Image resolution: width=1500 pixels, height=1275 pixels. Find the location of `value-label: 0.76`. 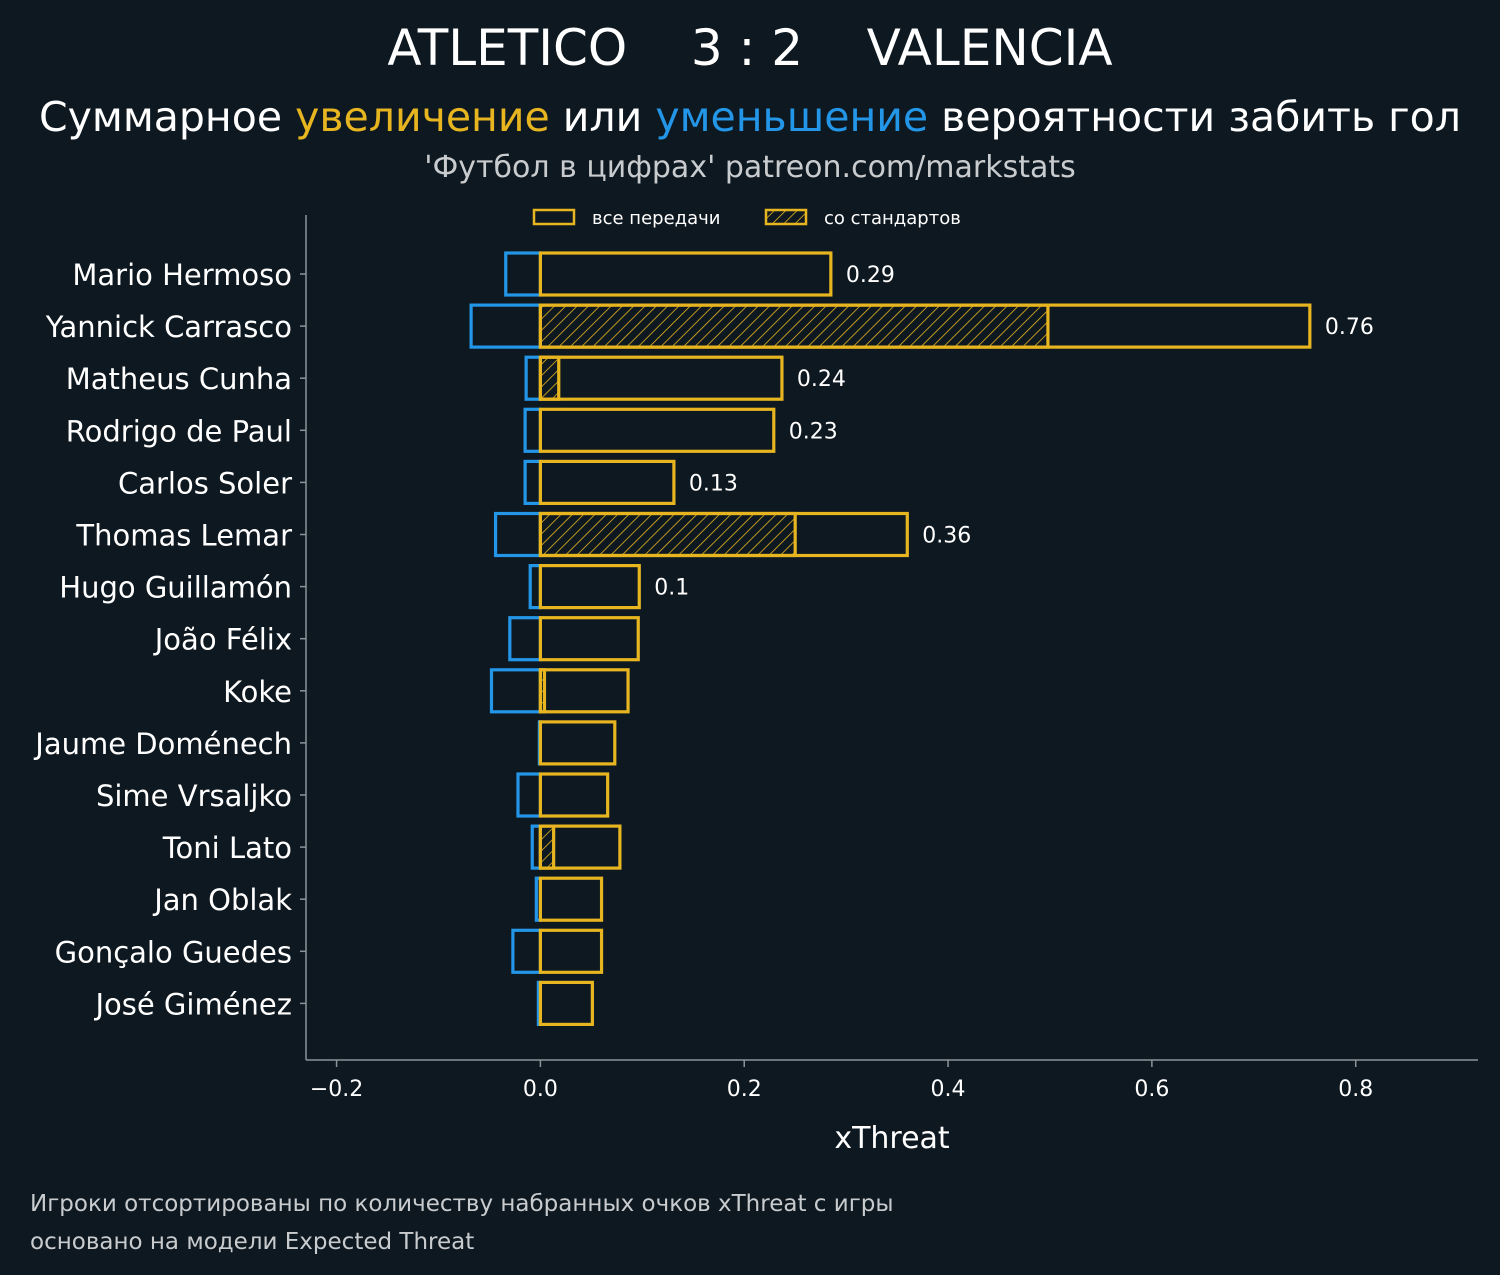

value-label: 0.76 is located at coordinates (1349, 327).